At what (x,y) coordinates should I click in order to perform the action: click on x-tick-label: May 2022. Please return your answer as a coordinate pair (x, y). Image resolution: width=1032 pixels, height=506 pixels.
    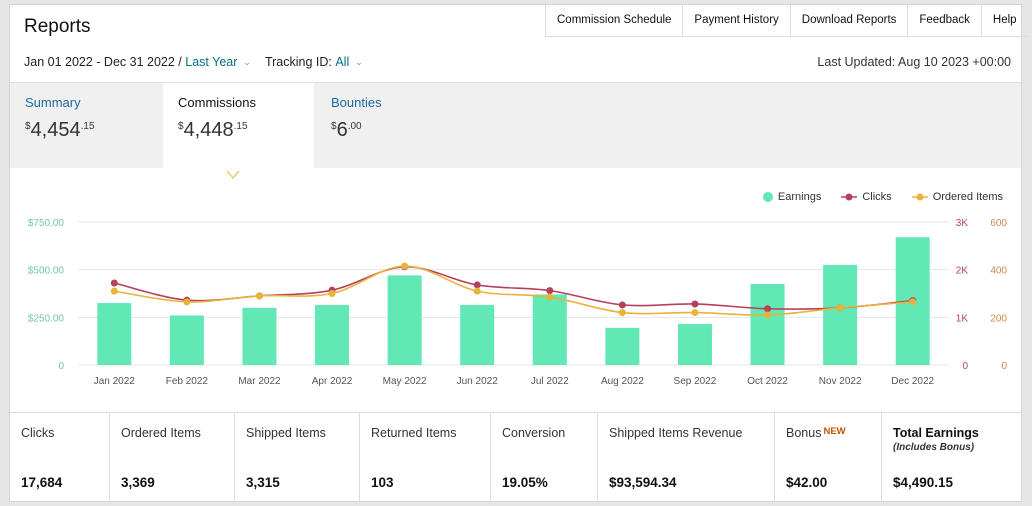
    Looking at the image, I should click on (405, 381).